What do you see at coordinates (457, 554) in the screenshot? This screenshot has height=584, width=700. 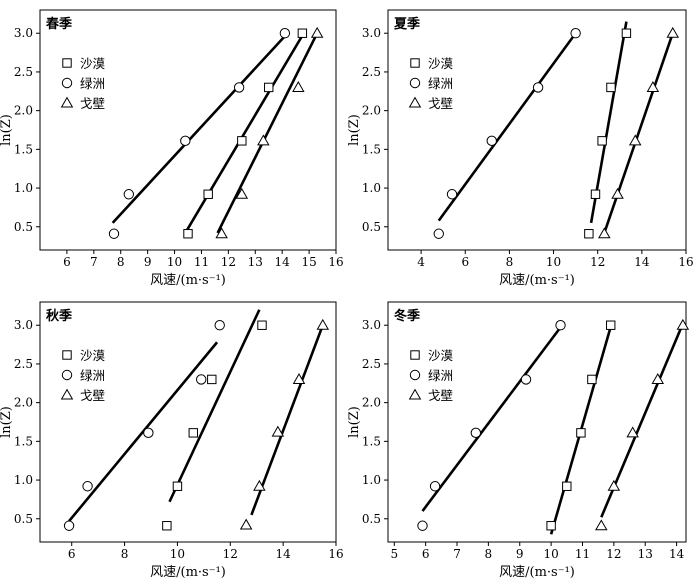 I see `x-tick-label: 7` at bounding box center [457, 554].